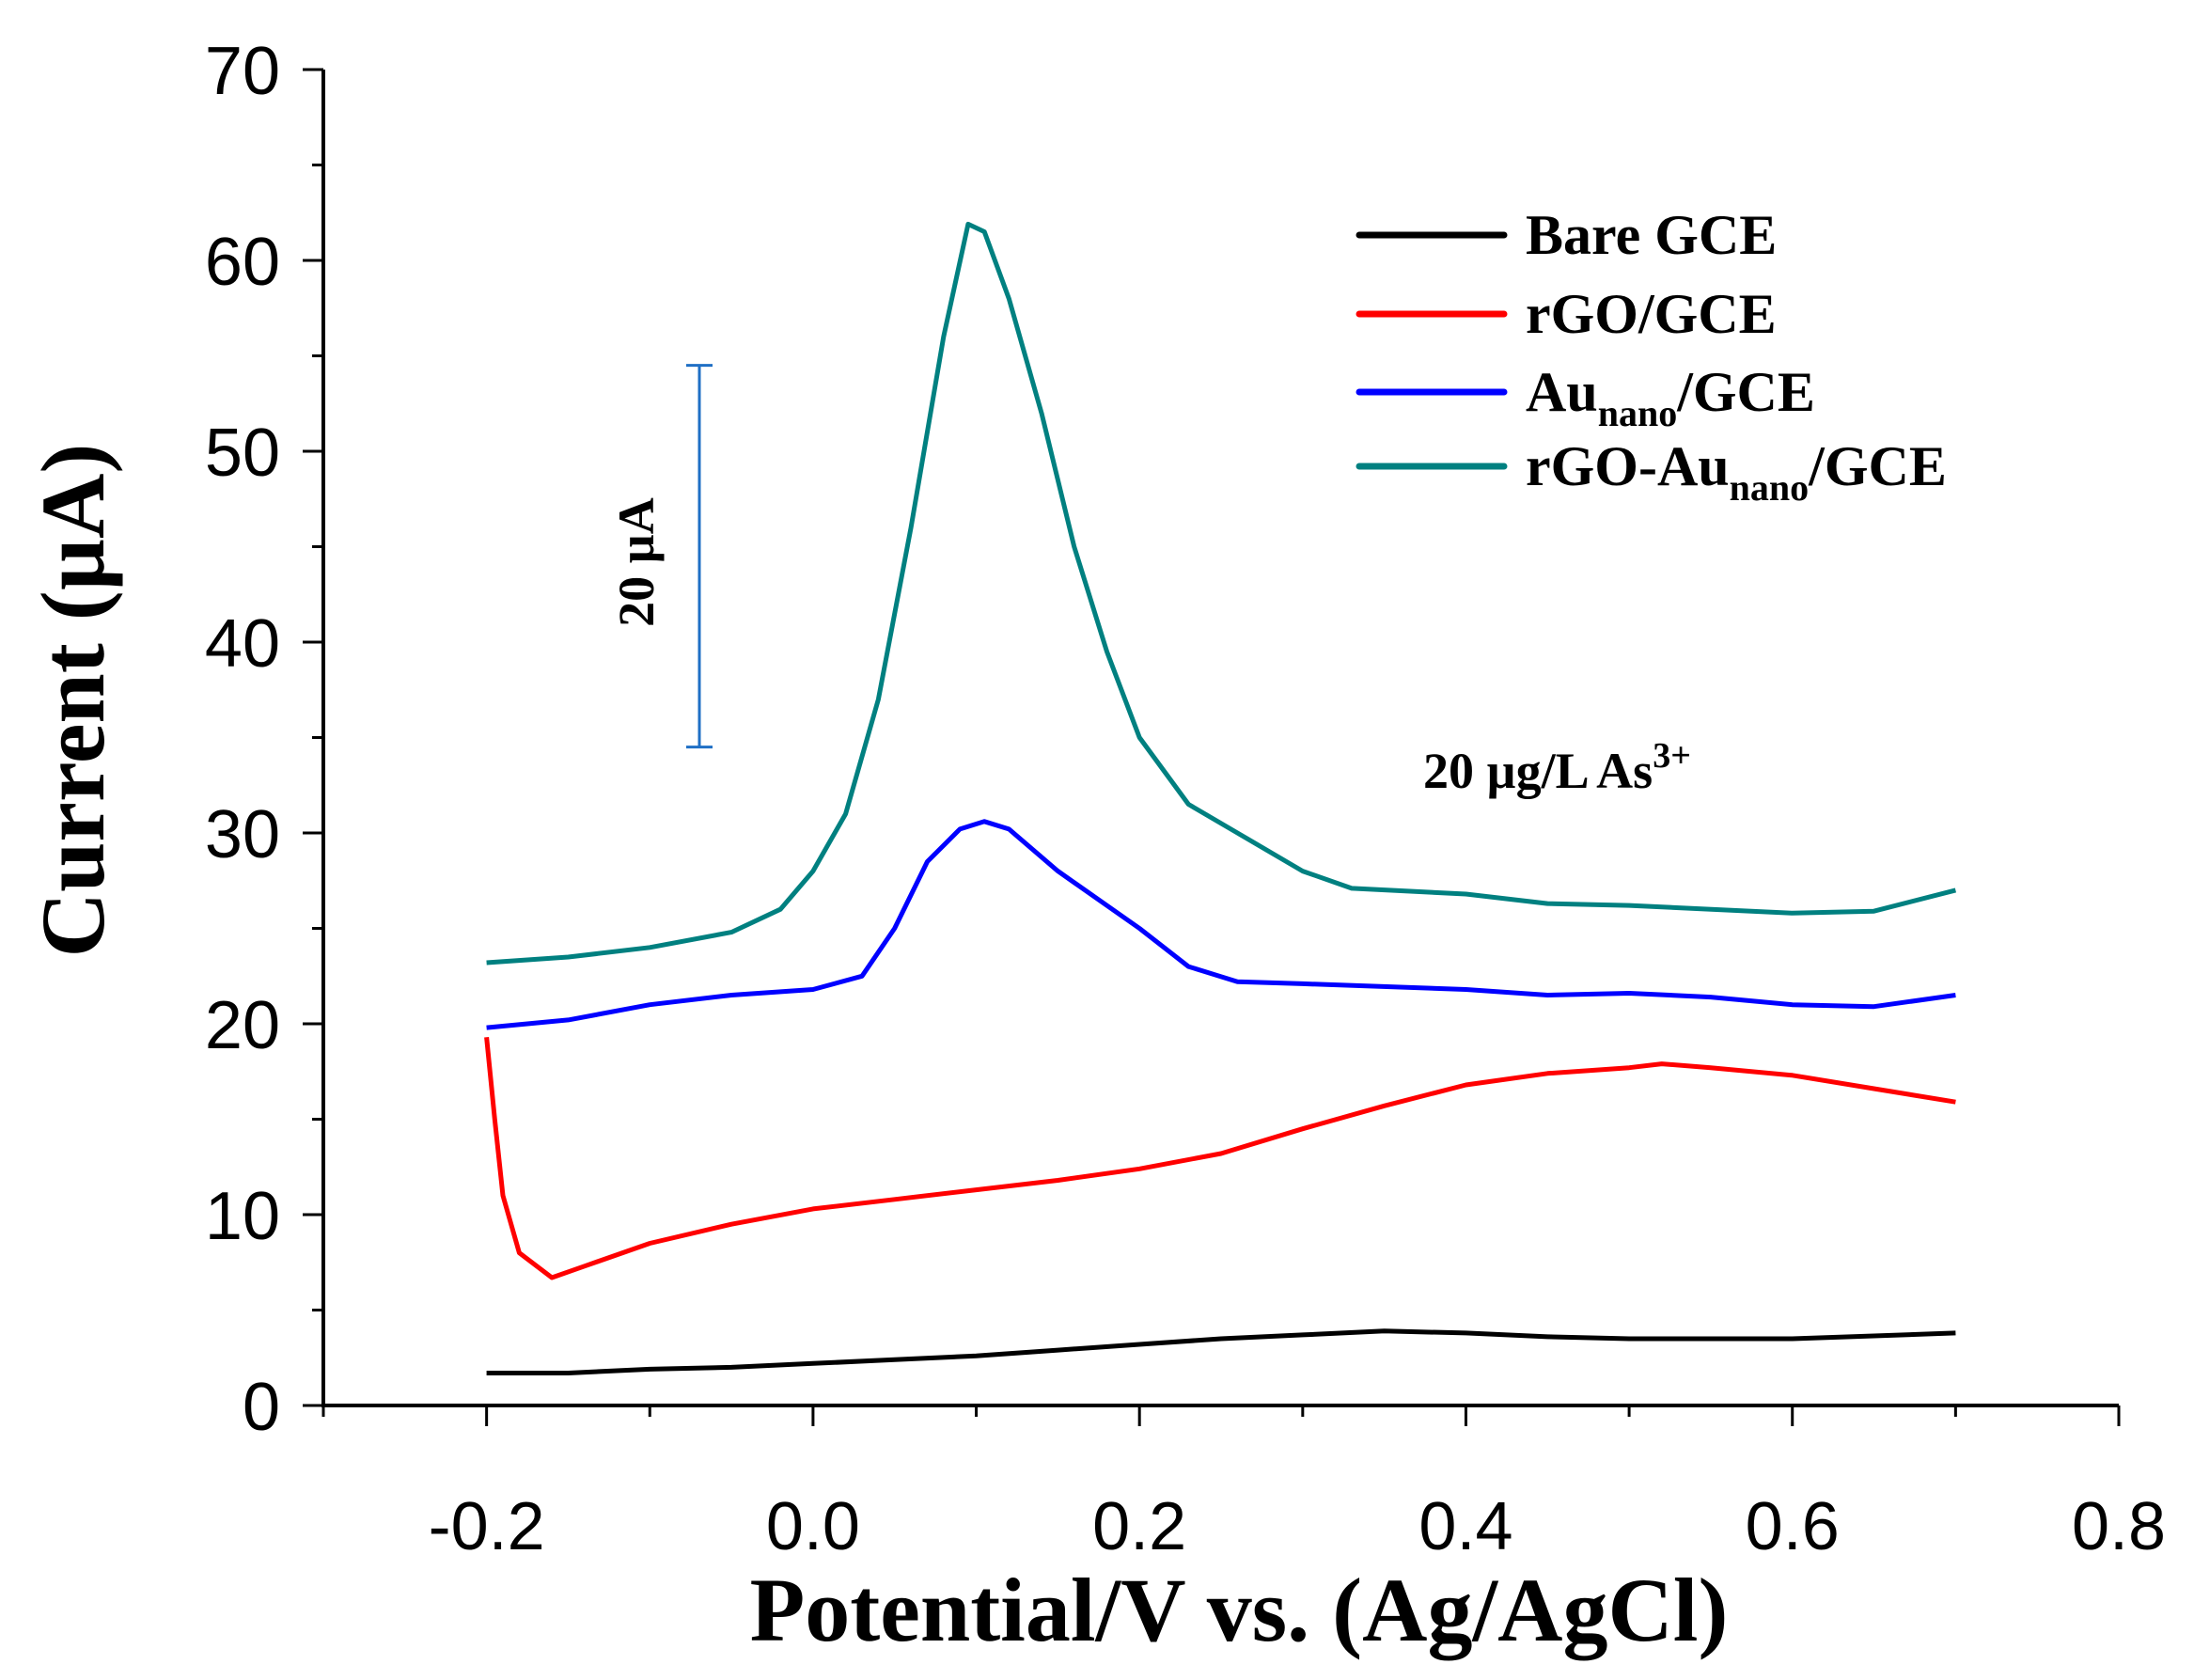 Image resolution: width=2194 pixels, height=1680 pixels. Describe the element at coordinates (242, 1025) in the screenshot. I see `y-tick-label: 20` at that location.